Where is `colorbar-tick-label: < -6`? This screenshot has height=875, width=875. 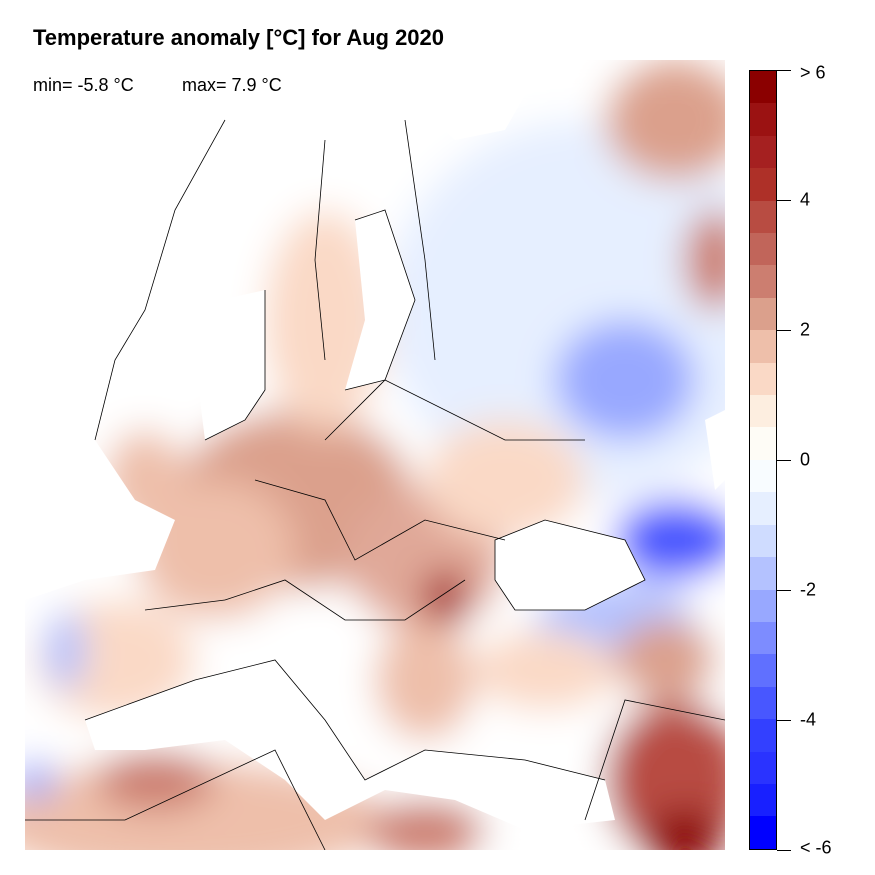
colorbar-tick-label: < -6 is located at coordinates (816, 847).